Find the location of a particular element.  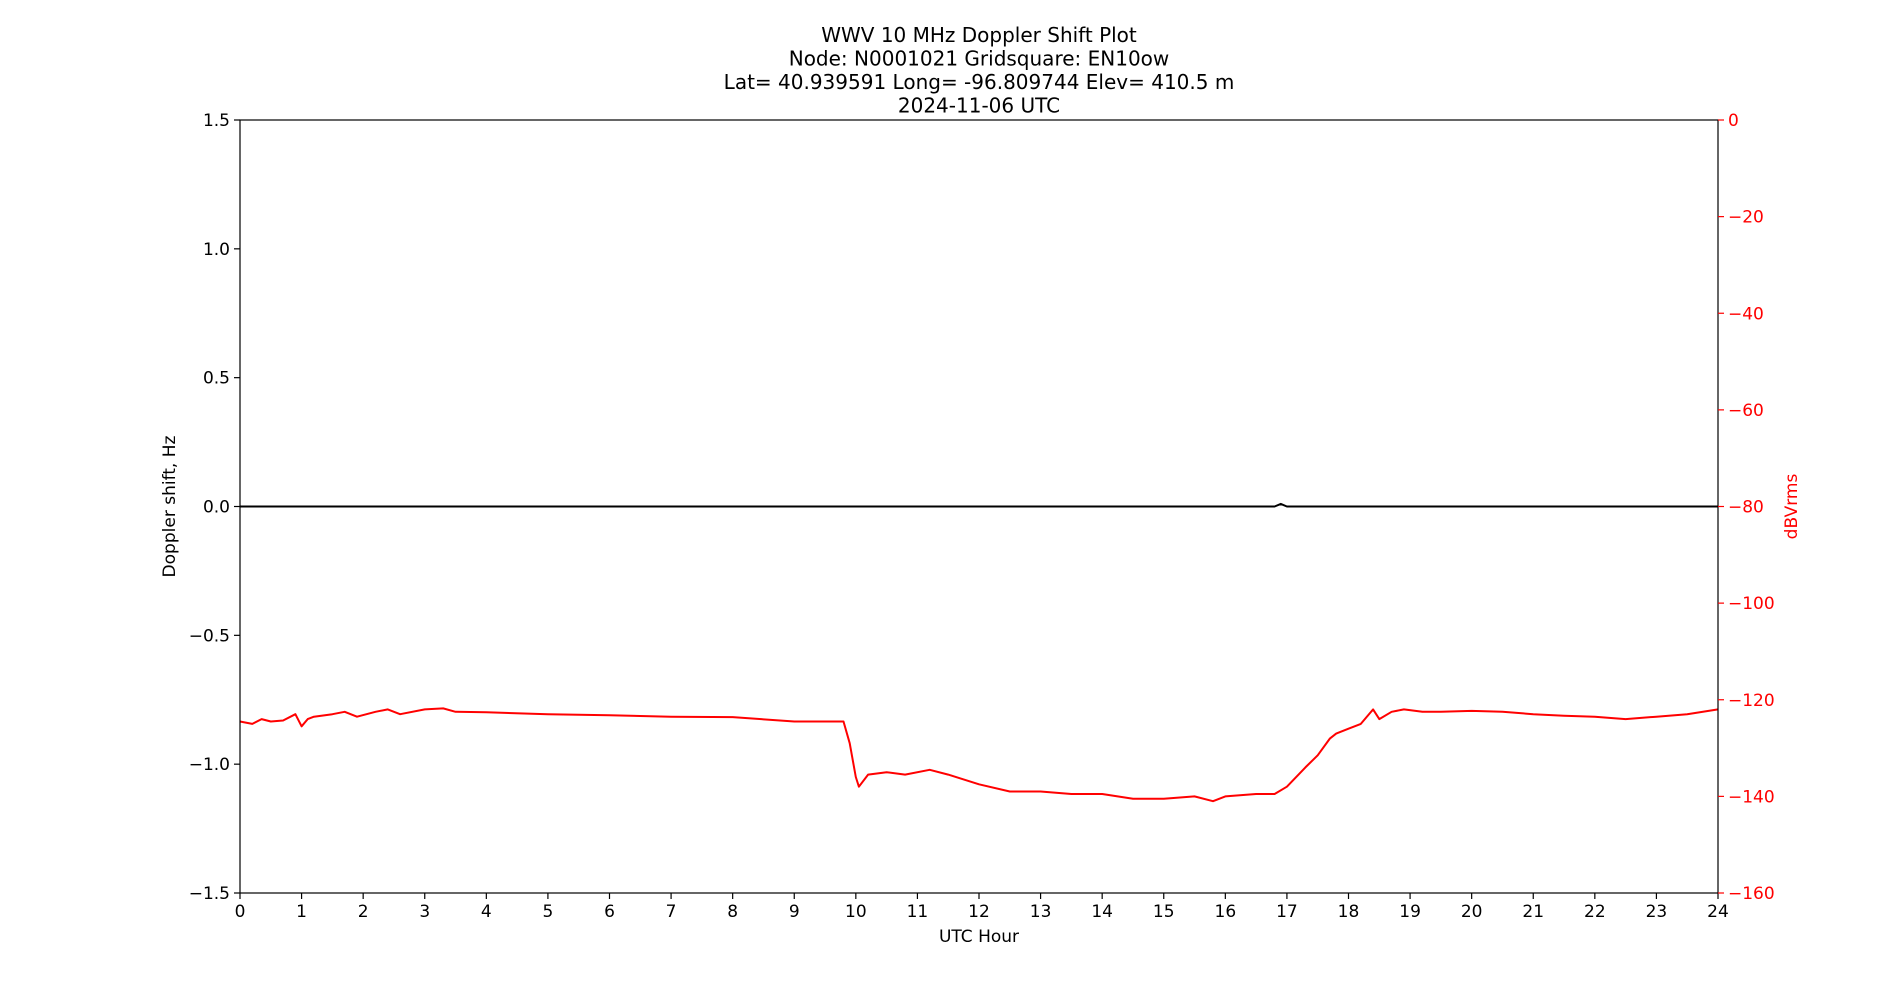

y-axis-left: 1.5 1.0 0.5 0.0 −0.5 −1.0 −1.5 is located at coordinates (214, 507).